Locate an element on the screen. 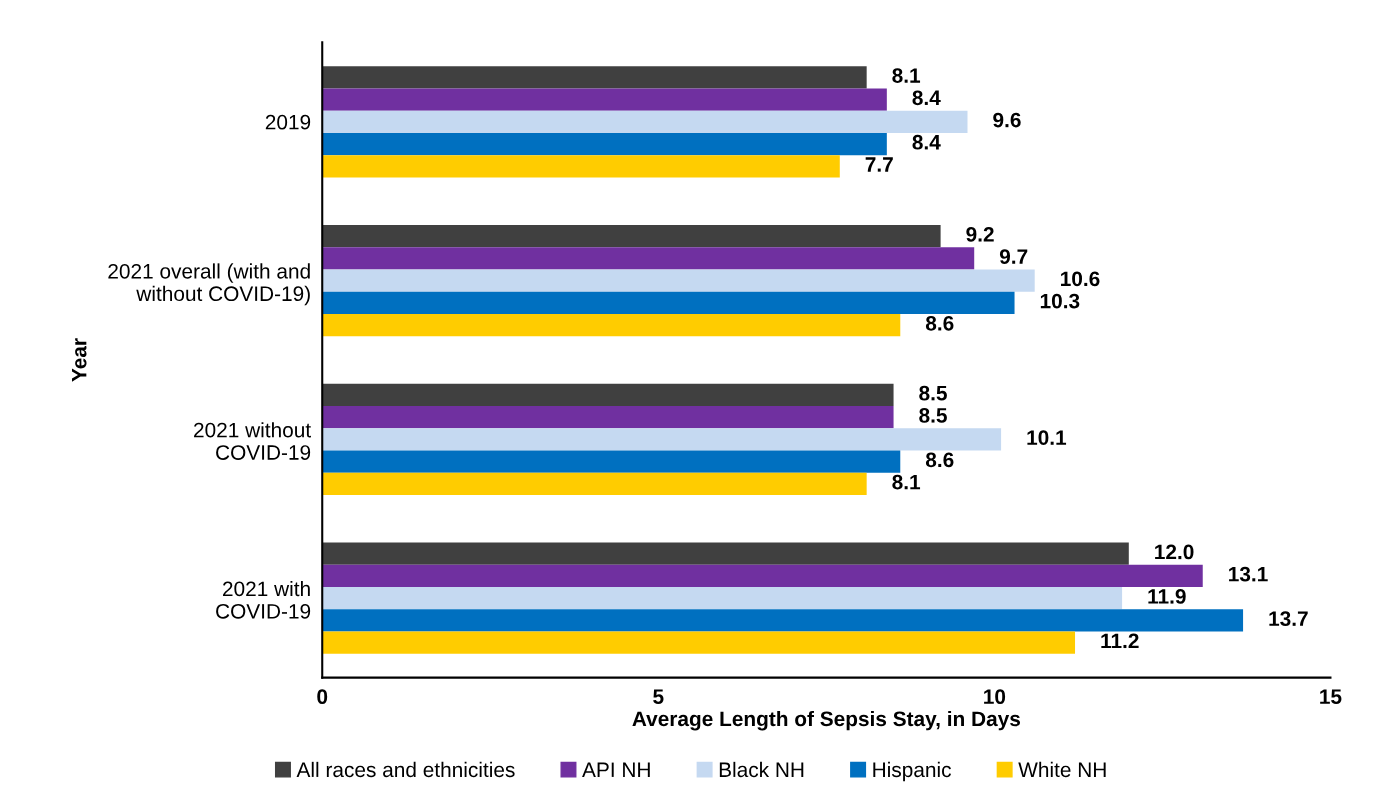 The image size is (1383, 800). y-tick-label: 2021 without COVID-19 is located at coordinates (252, 441).